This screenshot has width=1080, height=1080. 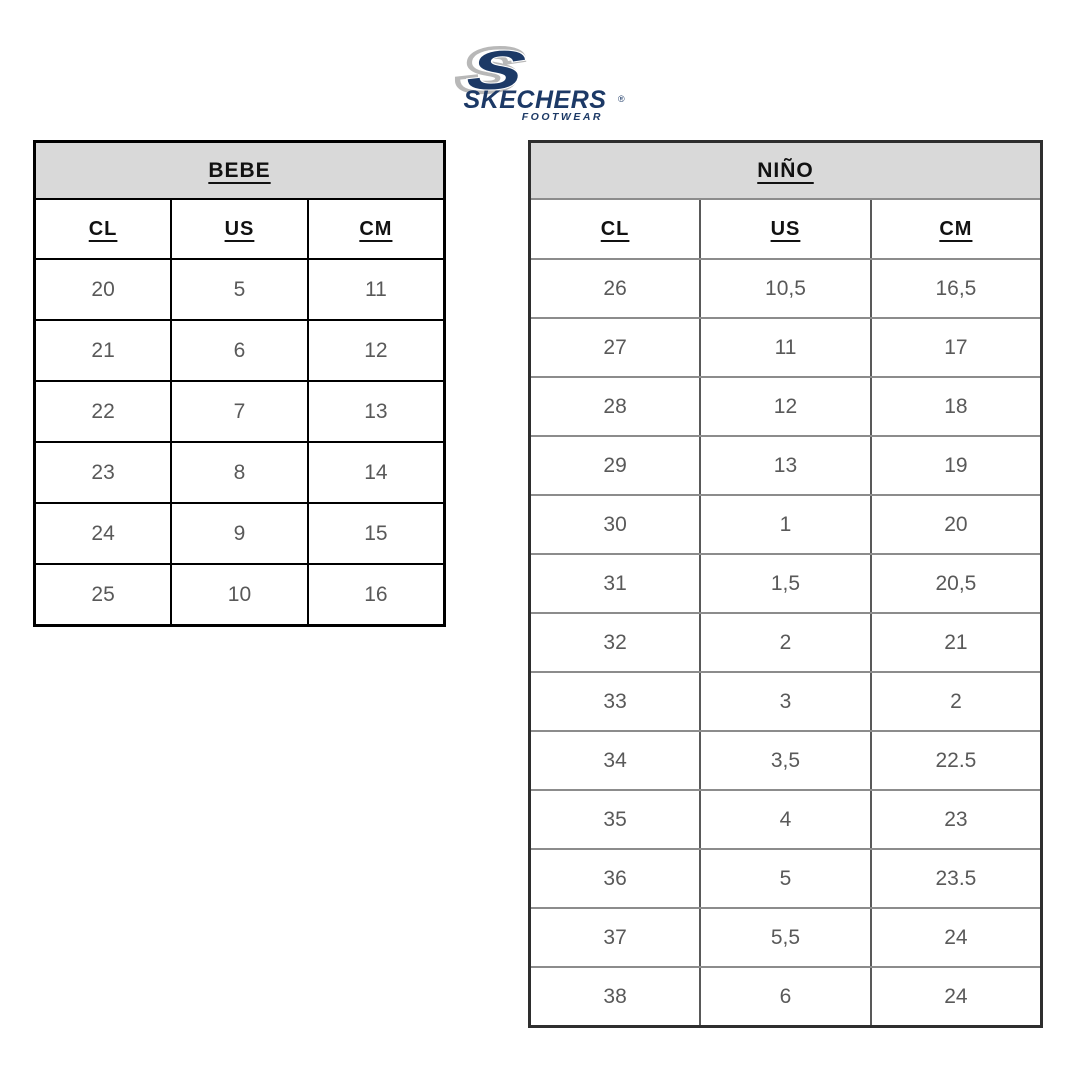 I want to click on table-cell: 33, so click(x=615, y=701).